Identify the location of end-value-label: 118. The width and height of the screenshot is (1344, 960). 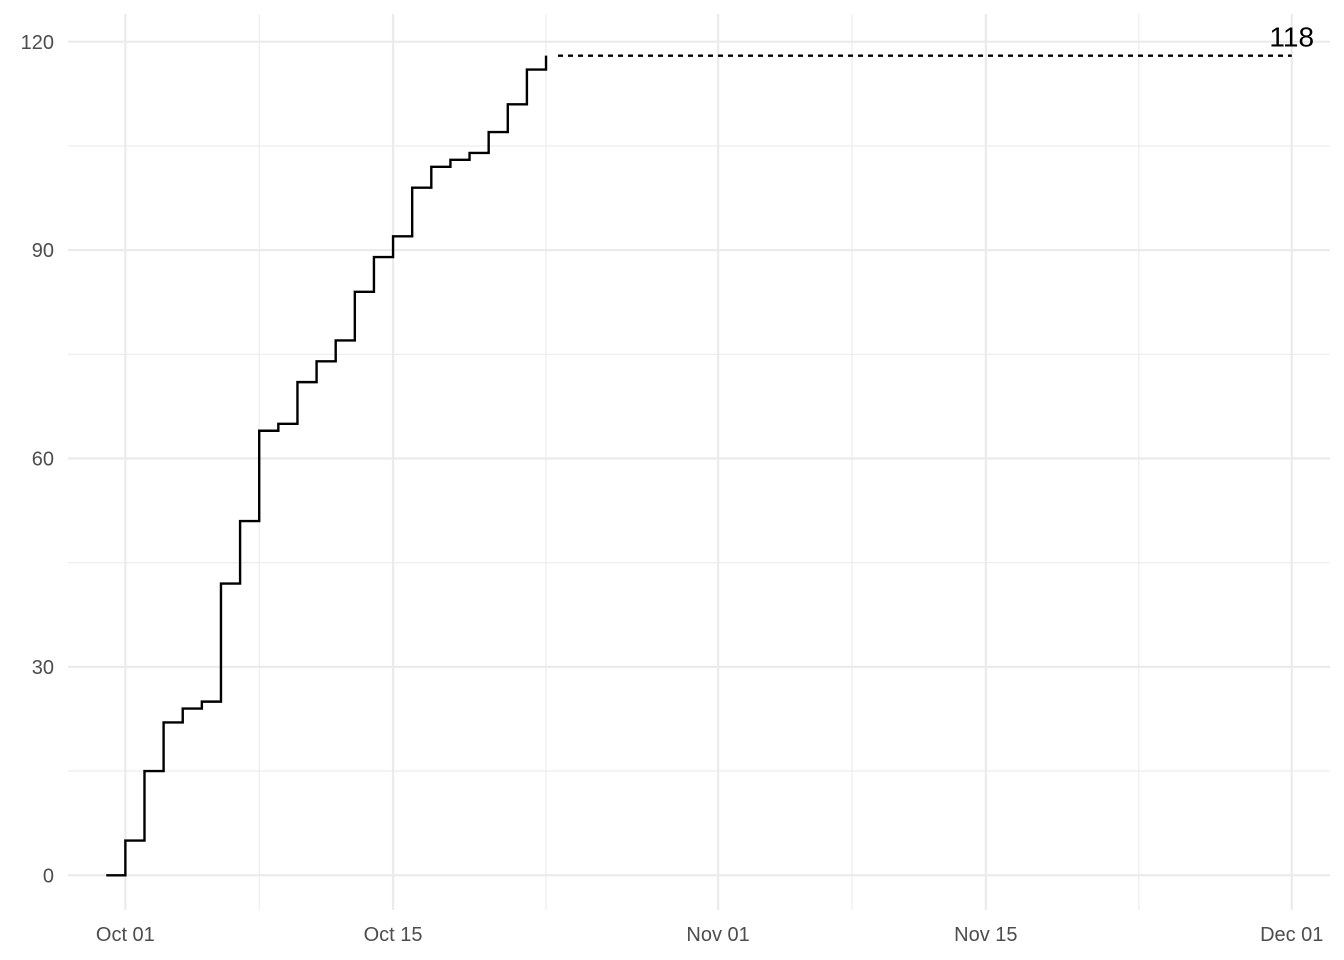
(1291, 37).